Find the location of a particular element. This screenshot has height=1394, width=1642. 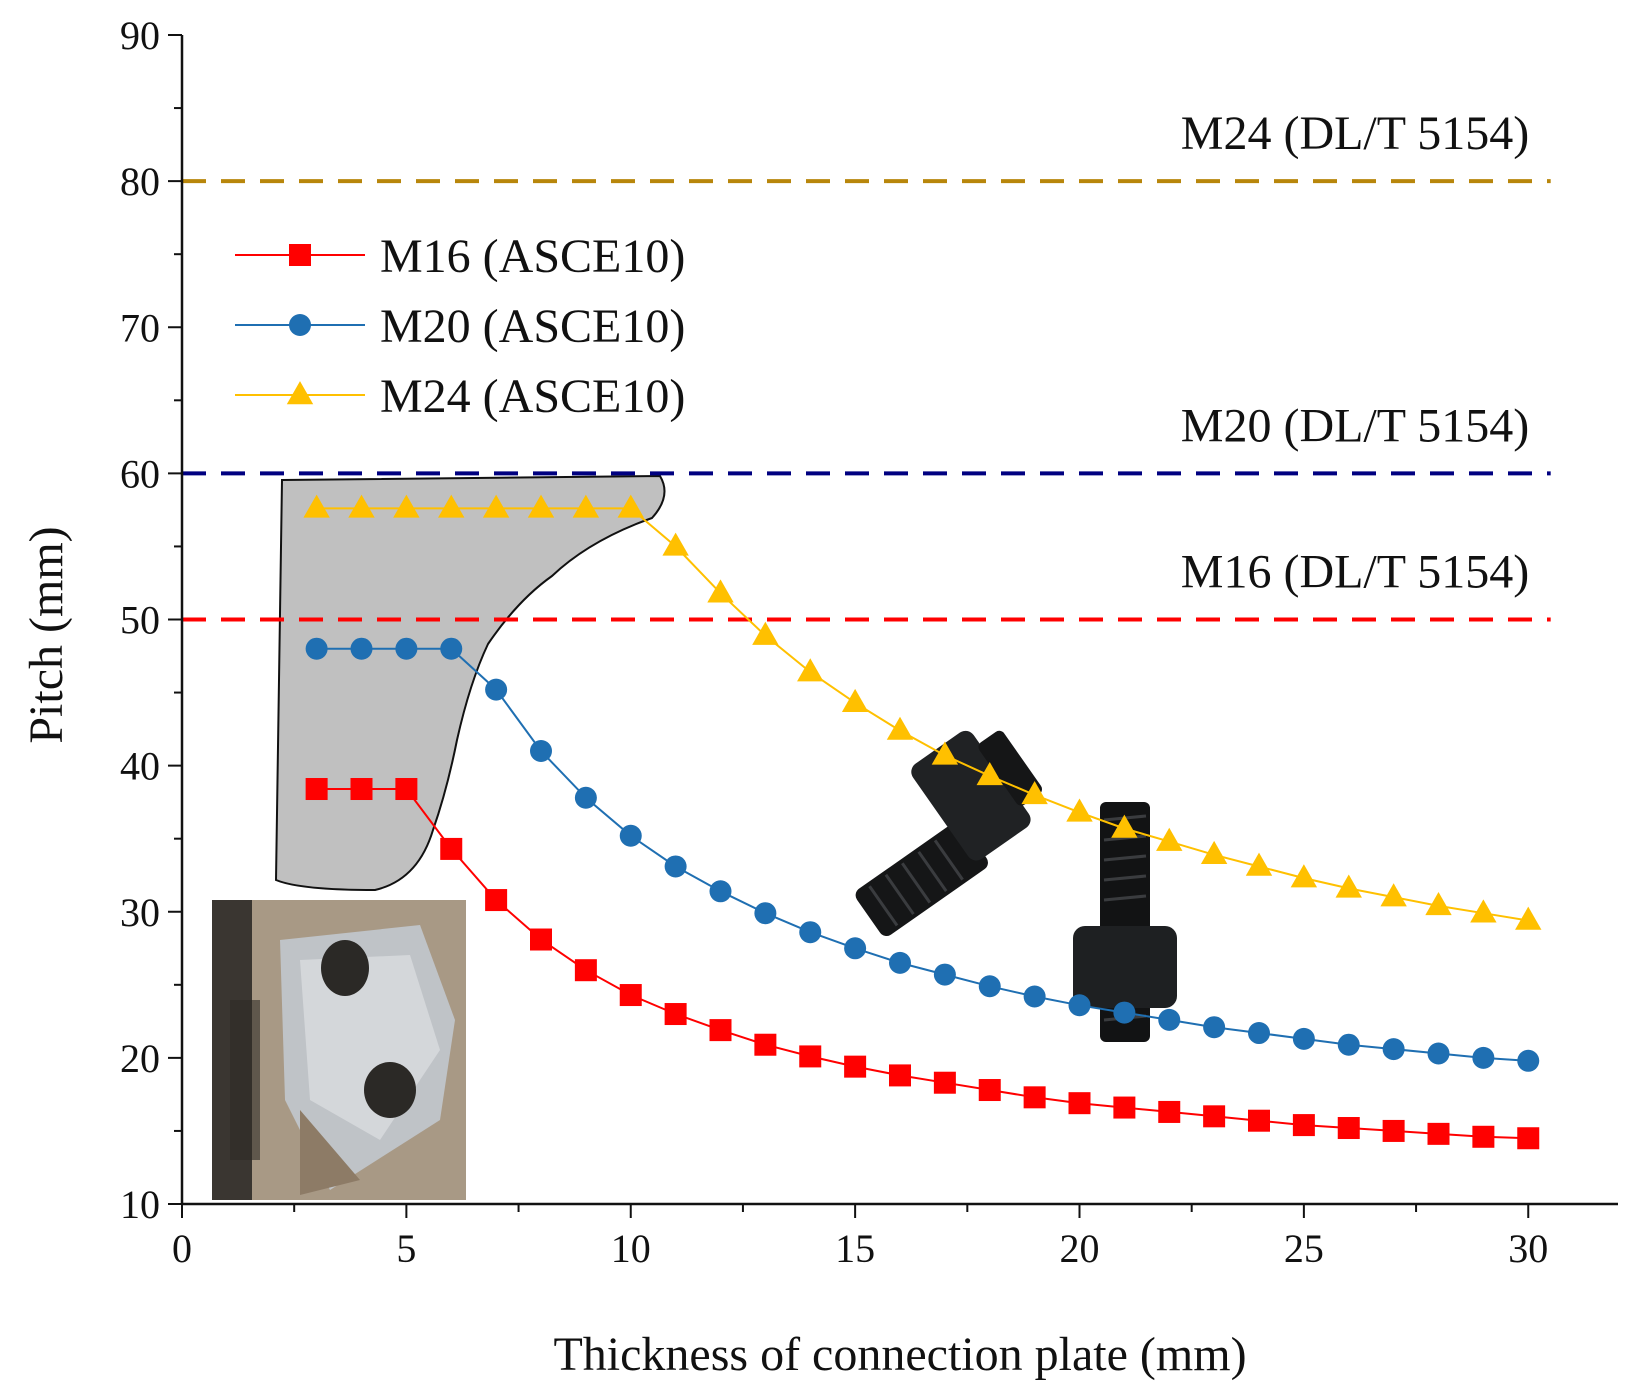

x-tick-label: 10 is located at coordinates (631, 1248).